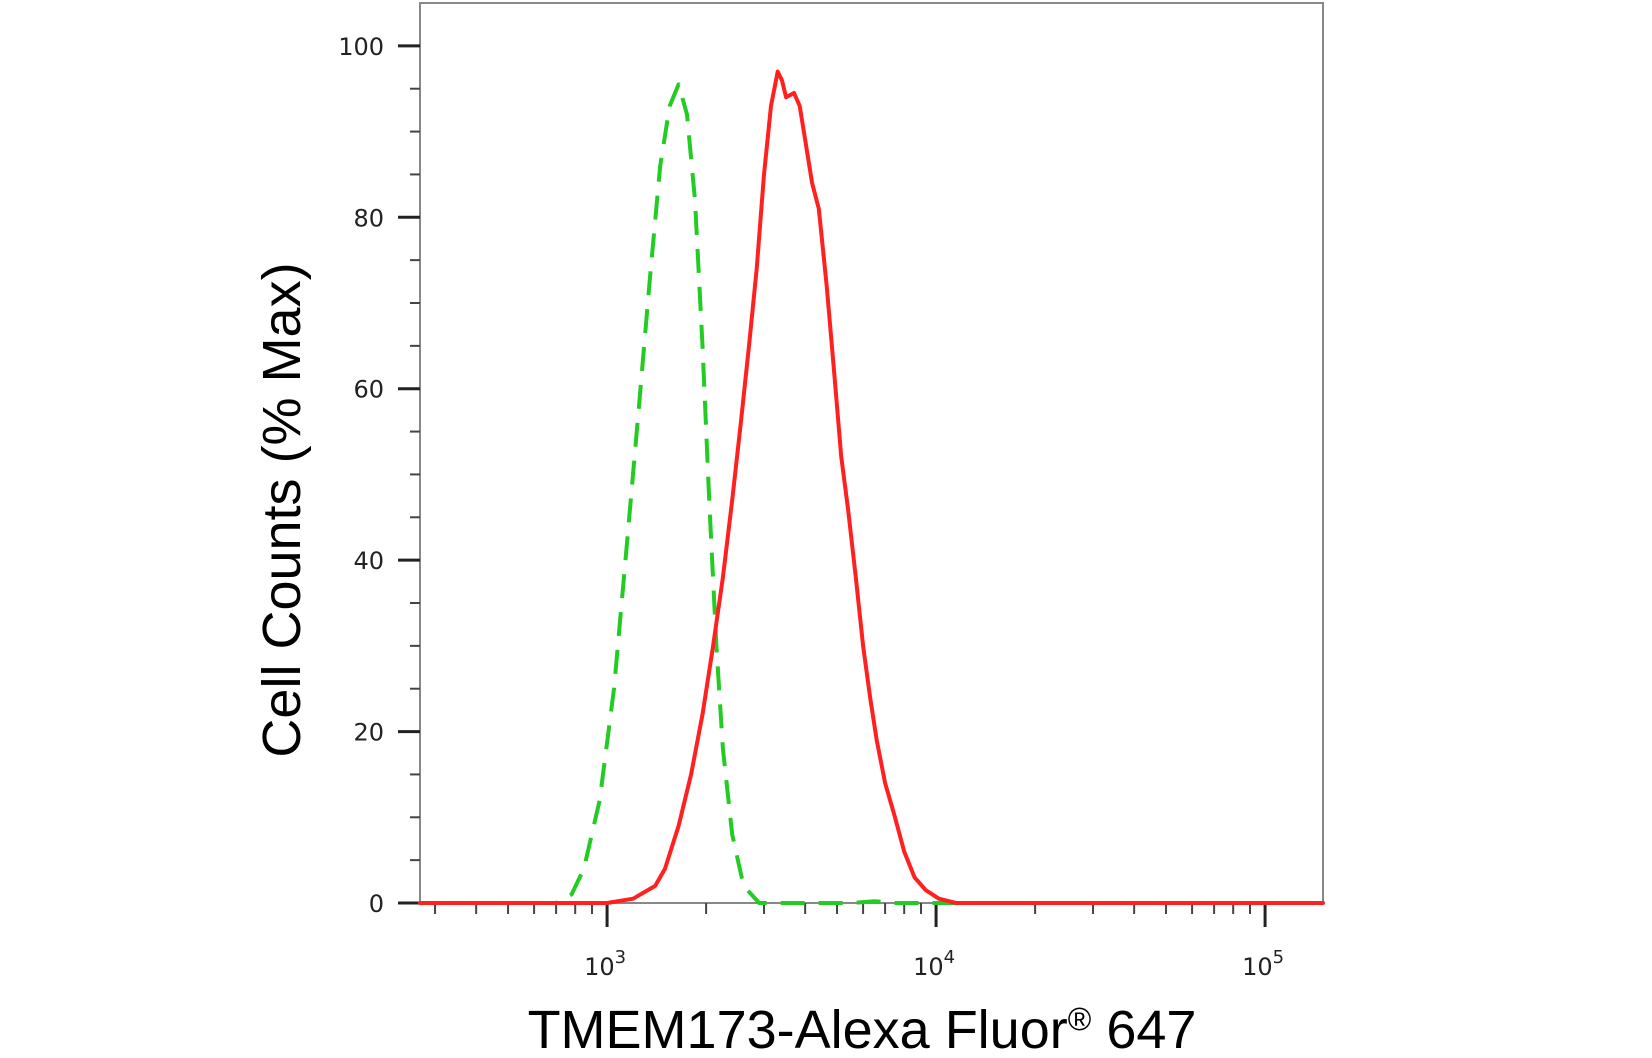 Image resolution: width=1652 pixels, height=1058 pixels. Describe the element at coordinates (368, 733) in the screenshot. I see `y-tick-label: 20` at that location.